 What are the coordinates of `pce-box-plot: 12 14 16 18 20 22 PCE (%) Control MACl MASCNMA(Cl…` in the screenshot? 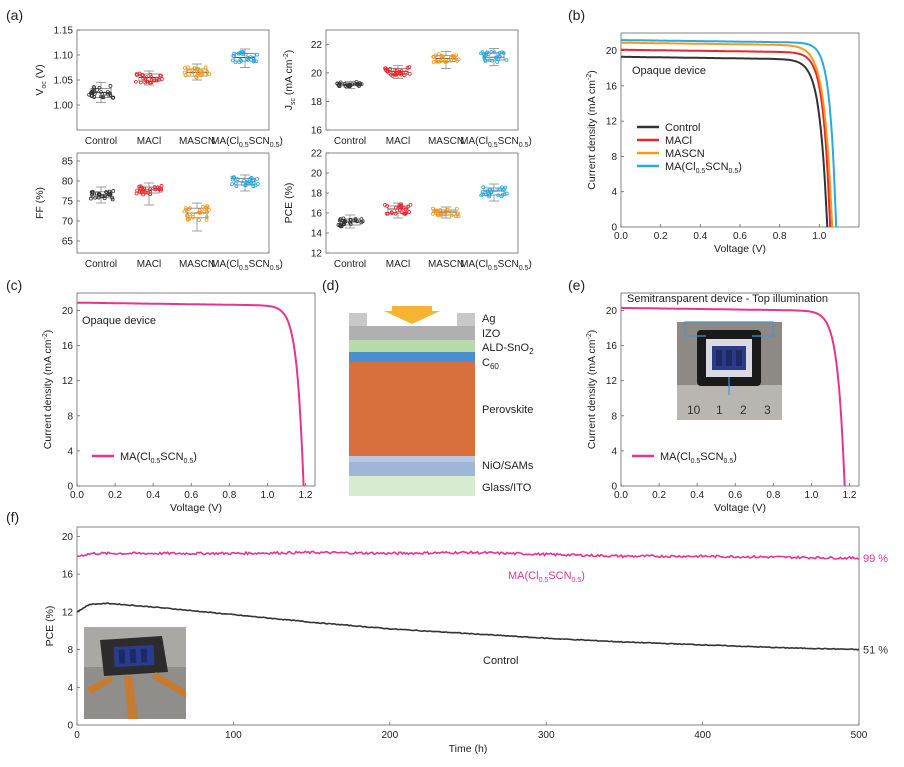 It's located at (407, 211).